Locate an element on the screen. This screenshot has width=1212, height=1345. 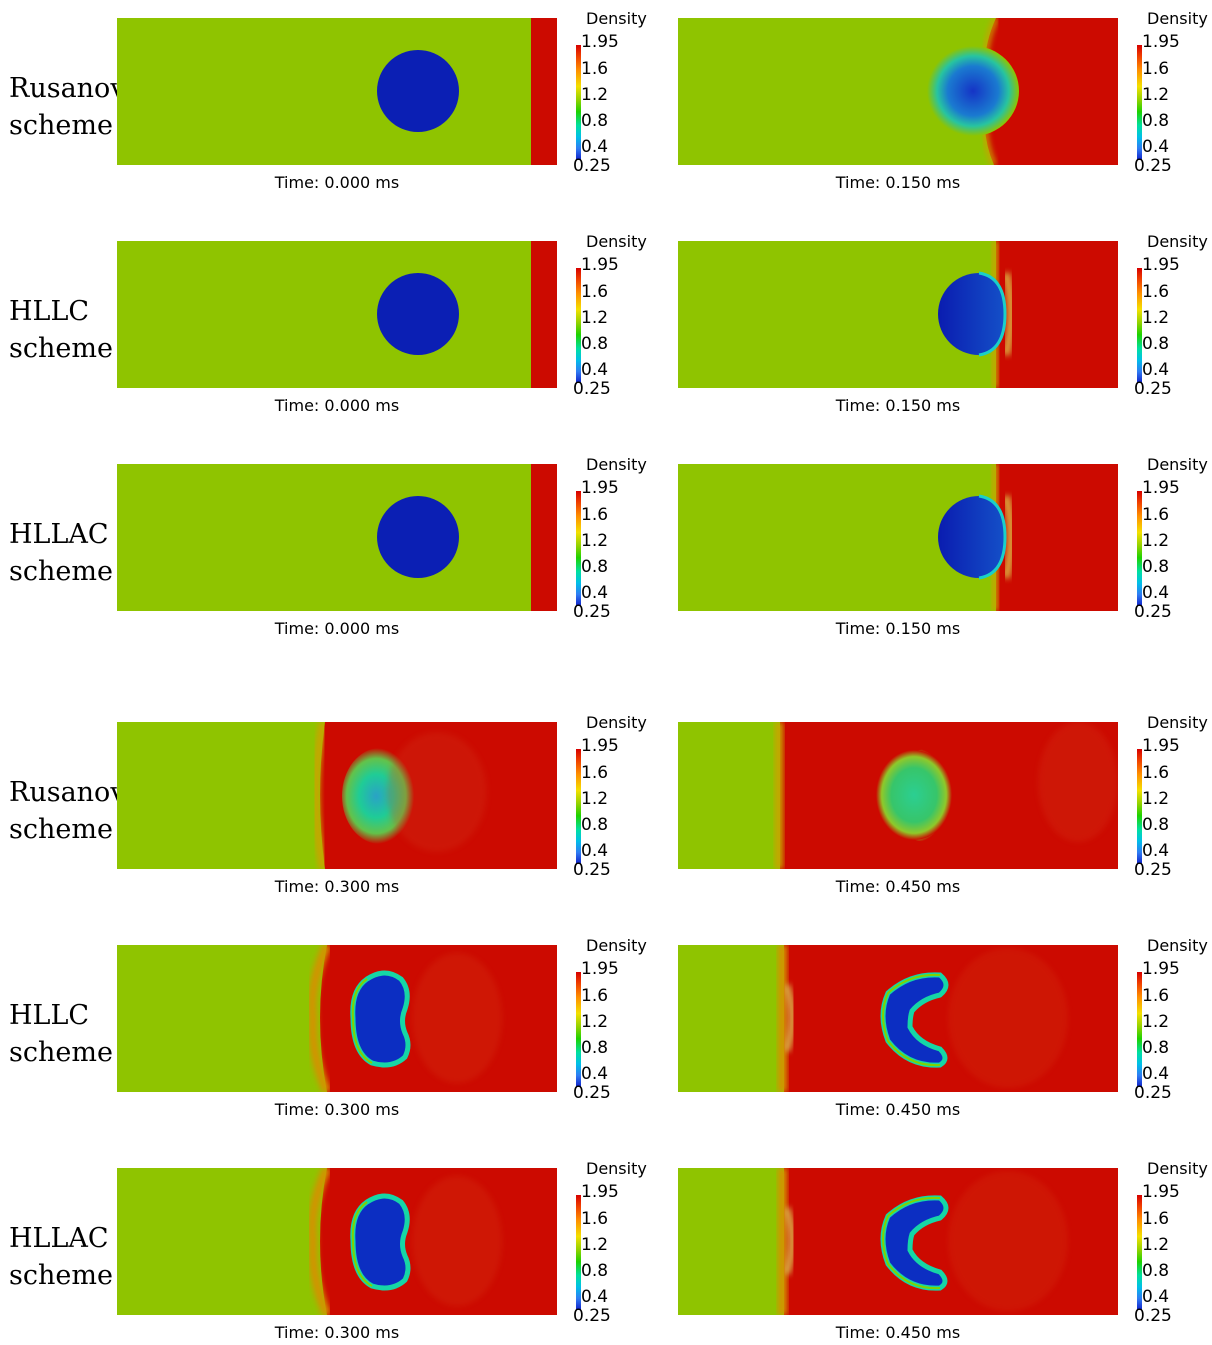
time-caption: Time: 0.000 ms is located at coordinates (337, 182).